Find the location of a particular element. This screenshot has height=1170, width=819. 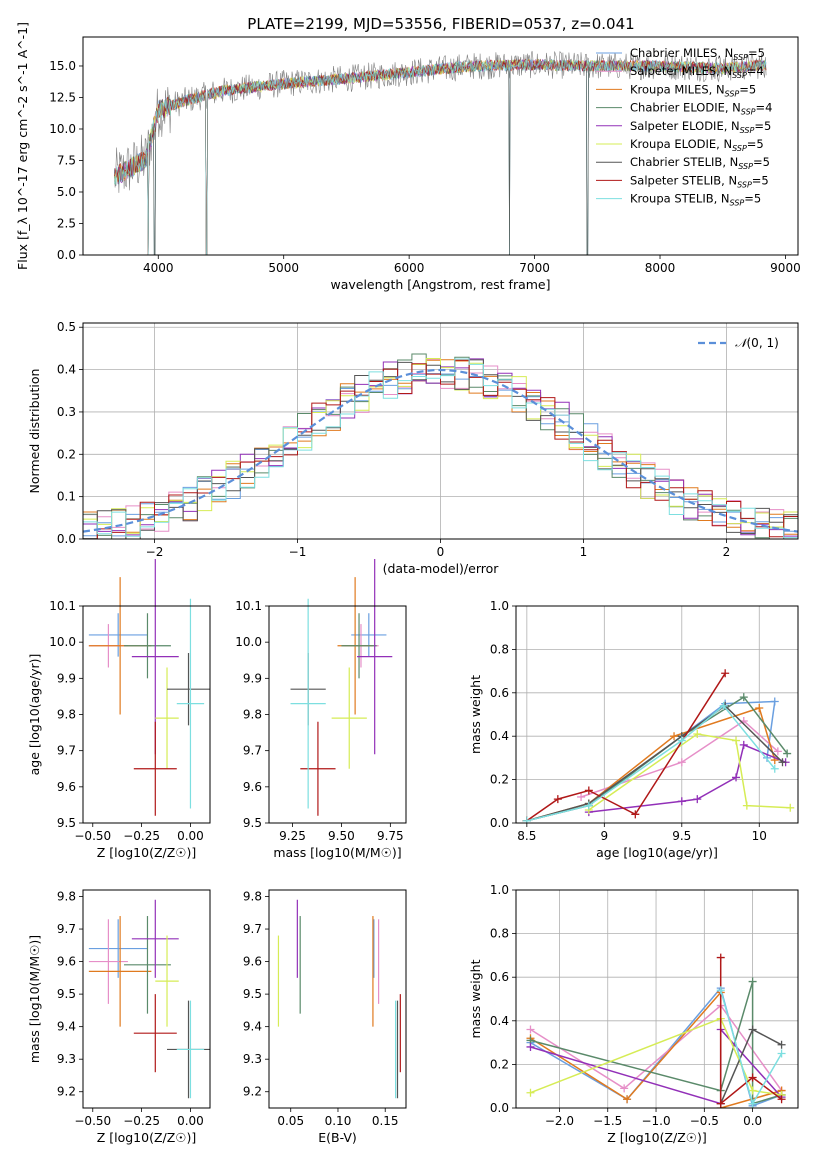

age-vs-mass-frame is located at coordinates (337, 714).